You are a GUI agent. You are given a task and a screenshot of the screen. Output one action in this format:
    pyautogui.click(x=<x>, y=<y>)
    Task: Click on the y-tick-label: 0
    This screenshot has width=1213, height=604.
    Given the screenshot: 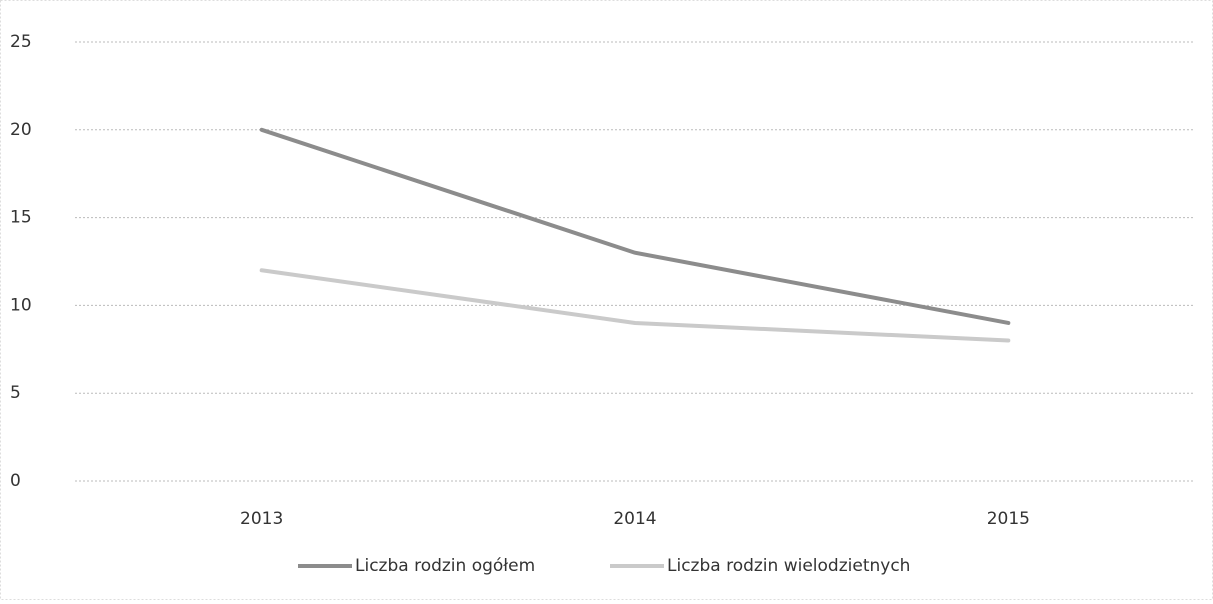 What is the action you would take?
    pyautogui.click(x=15, y=481)
    